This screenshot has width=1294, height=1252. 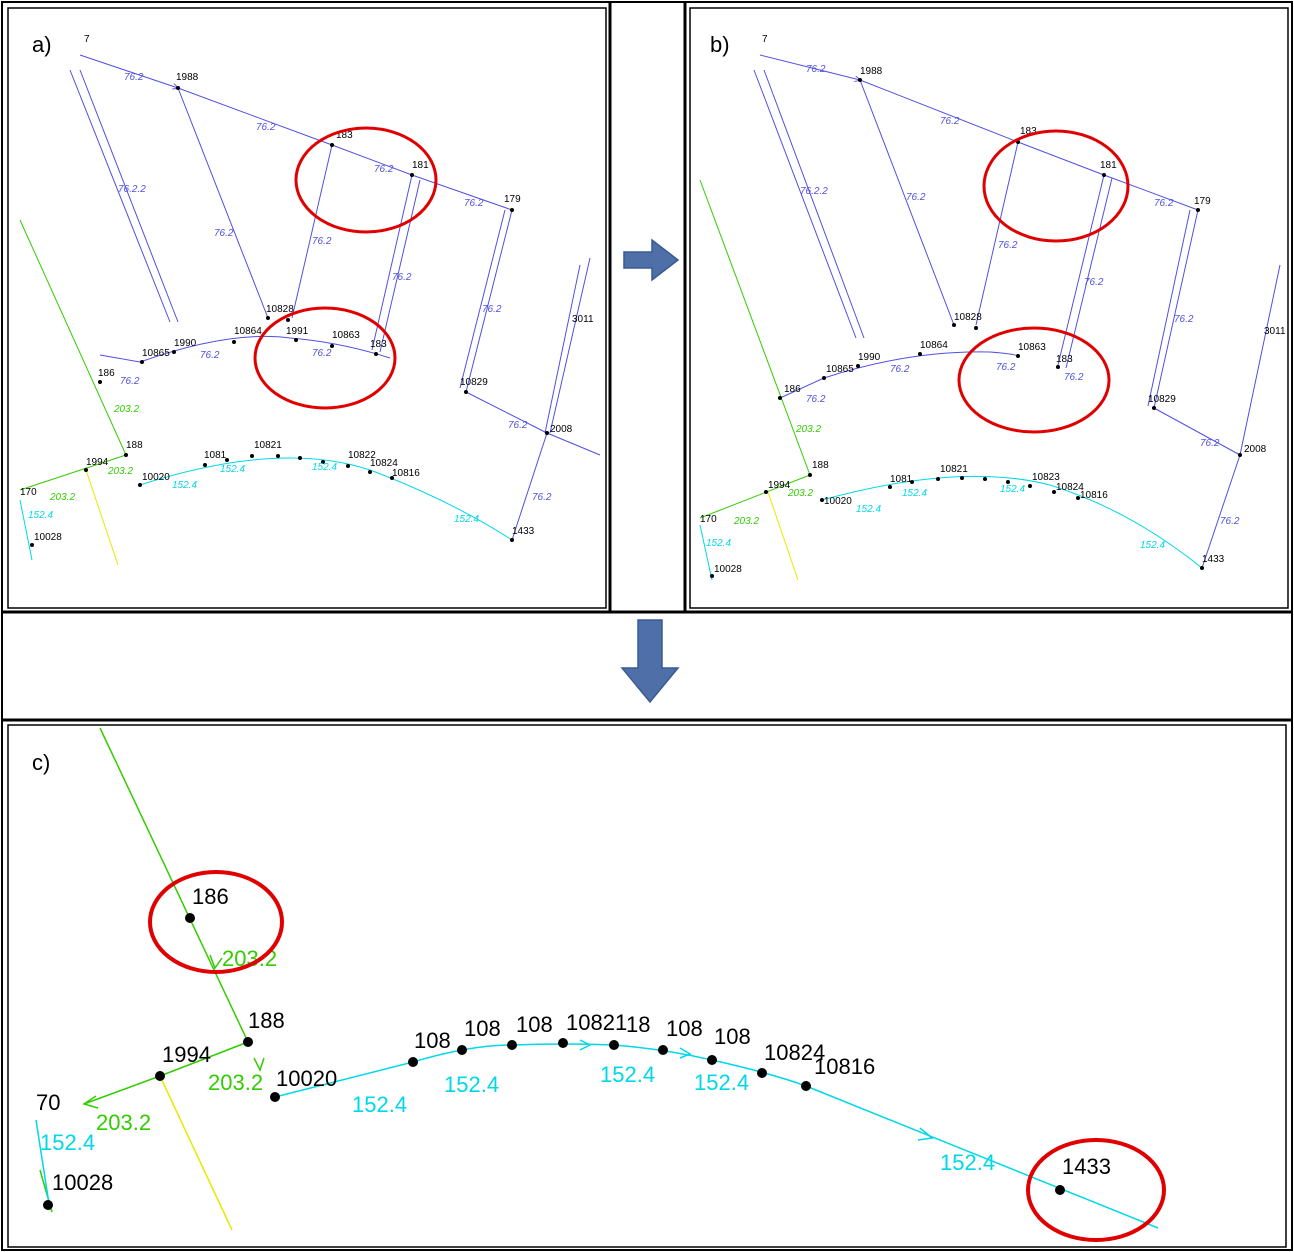 I want to click on pipe-label-cyan-5: 152.4, so click(x=721, y=1082).